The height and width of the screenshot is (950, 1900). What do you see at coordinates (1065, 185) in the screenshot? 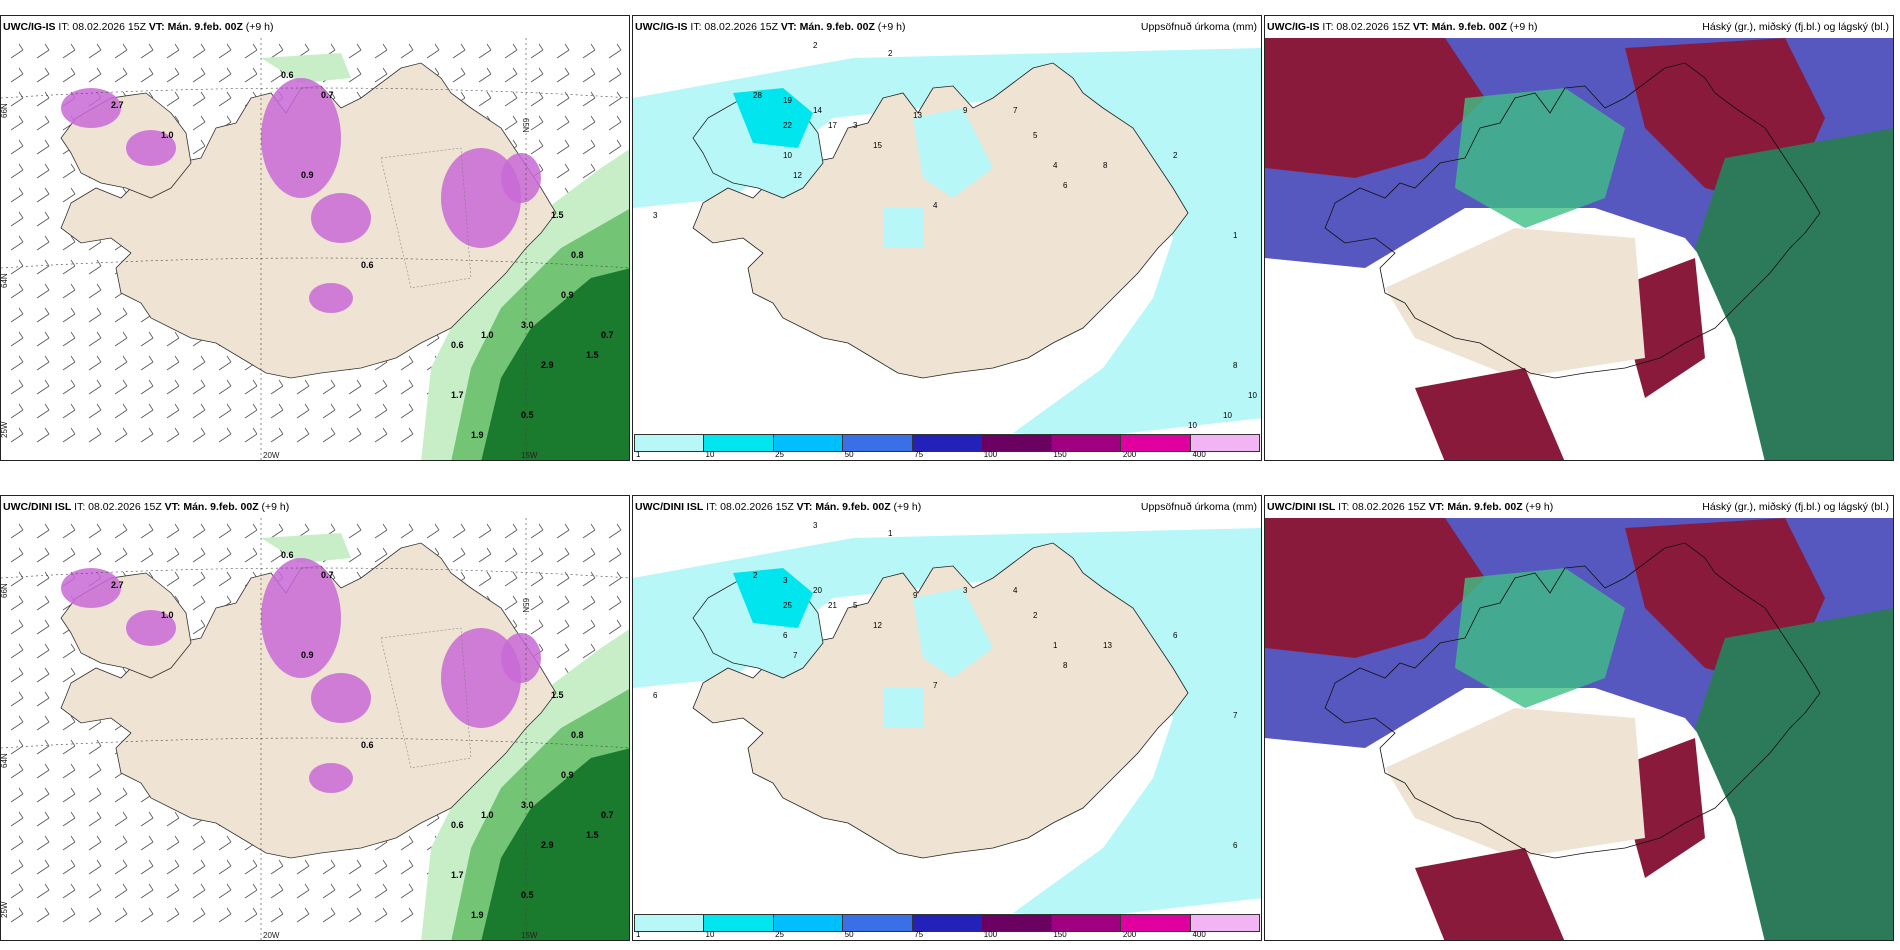
I see `precip-value-label: 6` at bounding box center [1065, 185].